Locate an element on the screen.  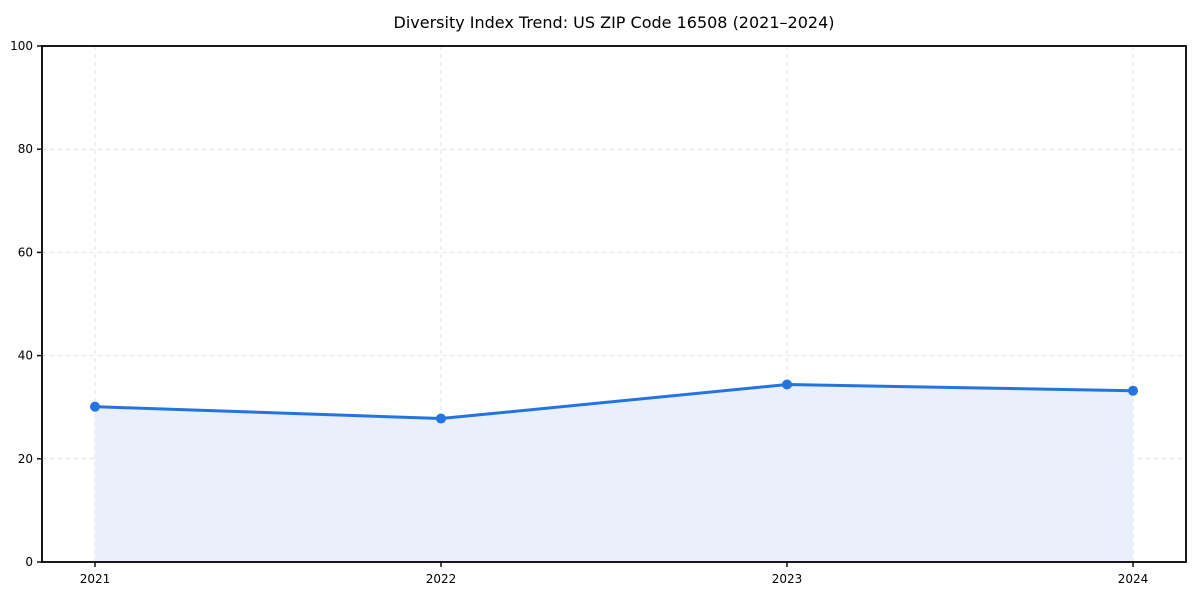
x-tick-label: 2024 is located at coordinates (1133, 579).